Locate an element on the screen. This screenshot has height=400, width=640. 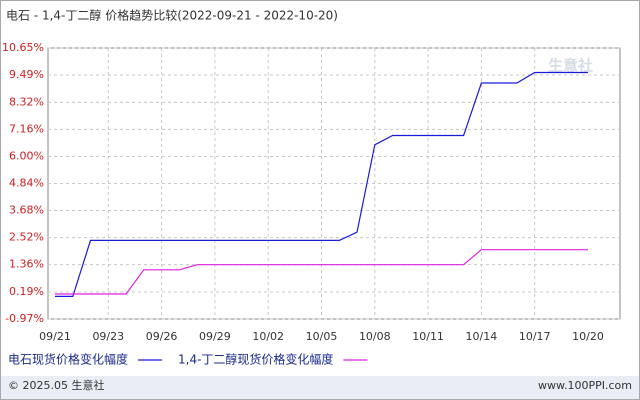
x-tick-label: 10/20 is located at coordinates (588, 336).